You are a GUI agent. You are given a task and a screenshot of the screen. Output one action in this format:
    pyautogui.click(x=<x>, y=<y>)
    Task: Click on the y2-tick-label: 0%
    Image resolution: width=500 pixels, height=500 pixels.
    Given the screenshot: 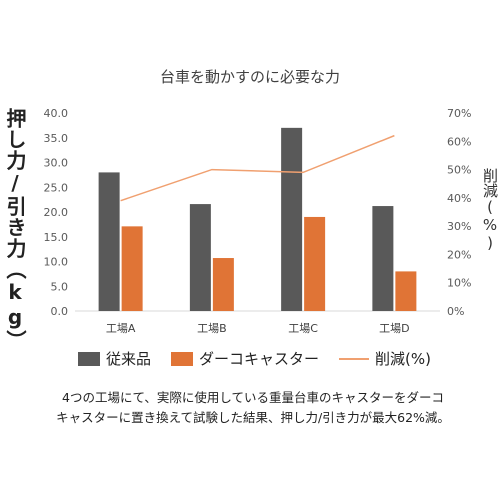 What is the action you would take?
    pyautogui.click(x=455, y=311)
    